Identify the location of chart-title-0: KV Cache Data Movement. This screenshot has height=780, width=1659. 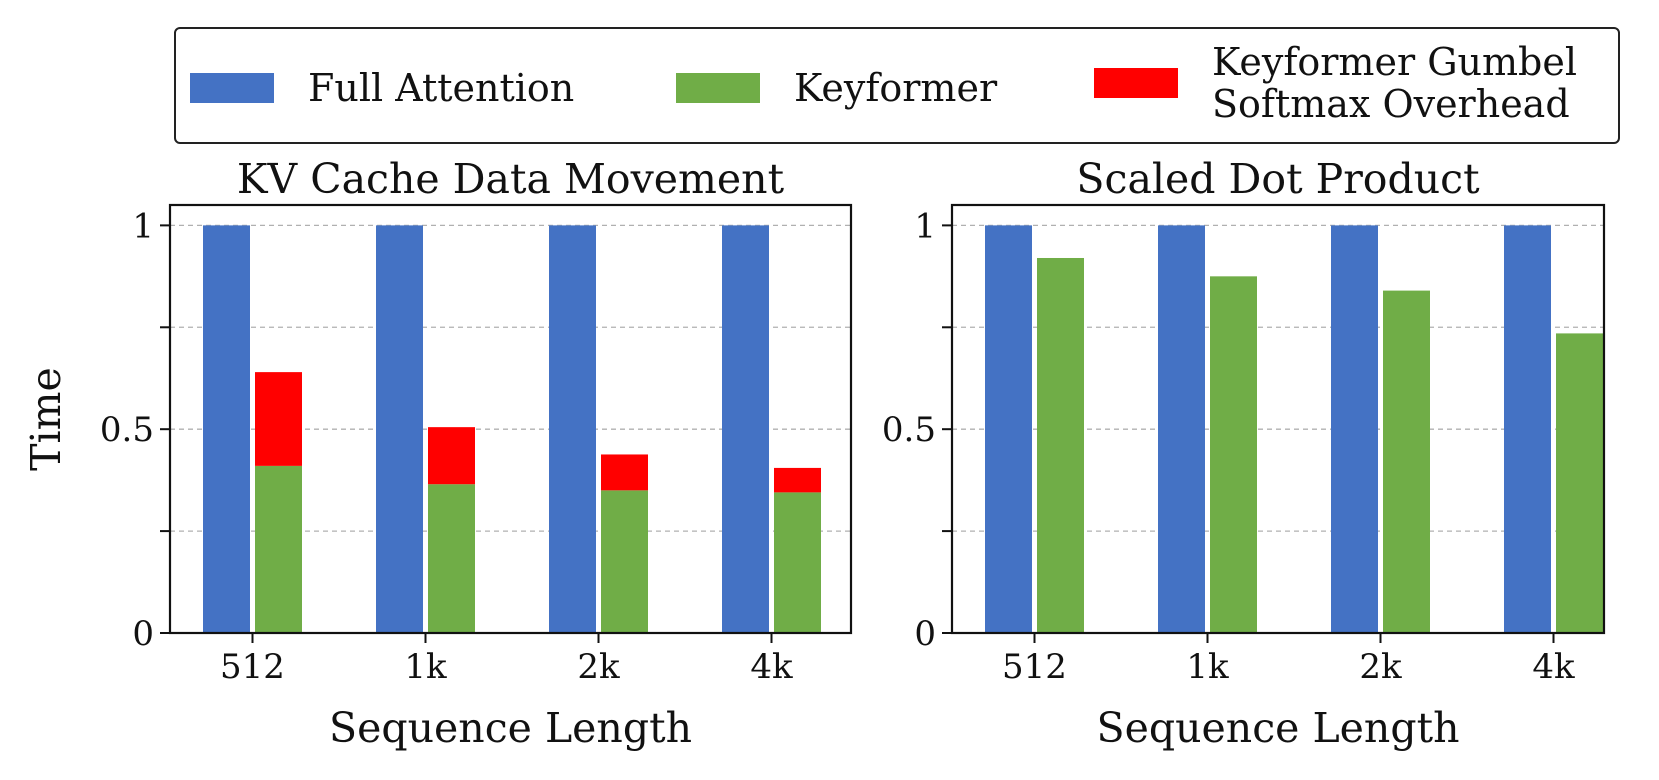
(511, 179).